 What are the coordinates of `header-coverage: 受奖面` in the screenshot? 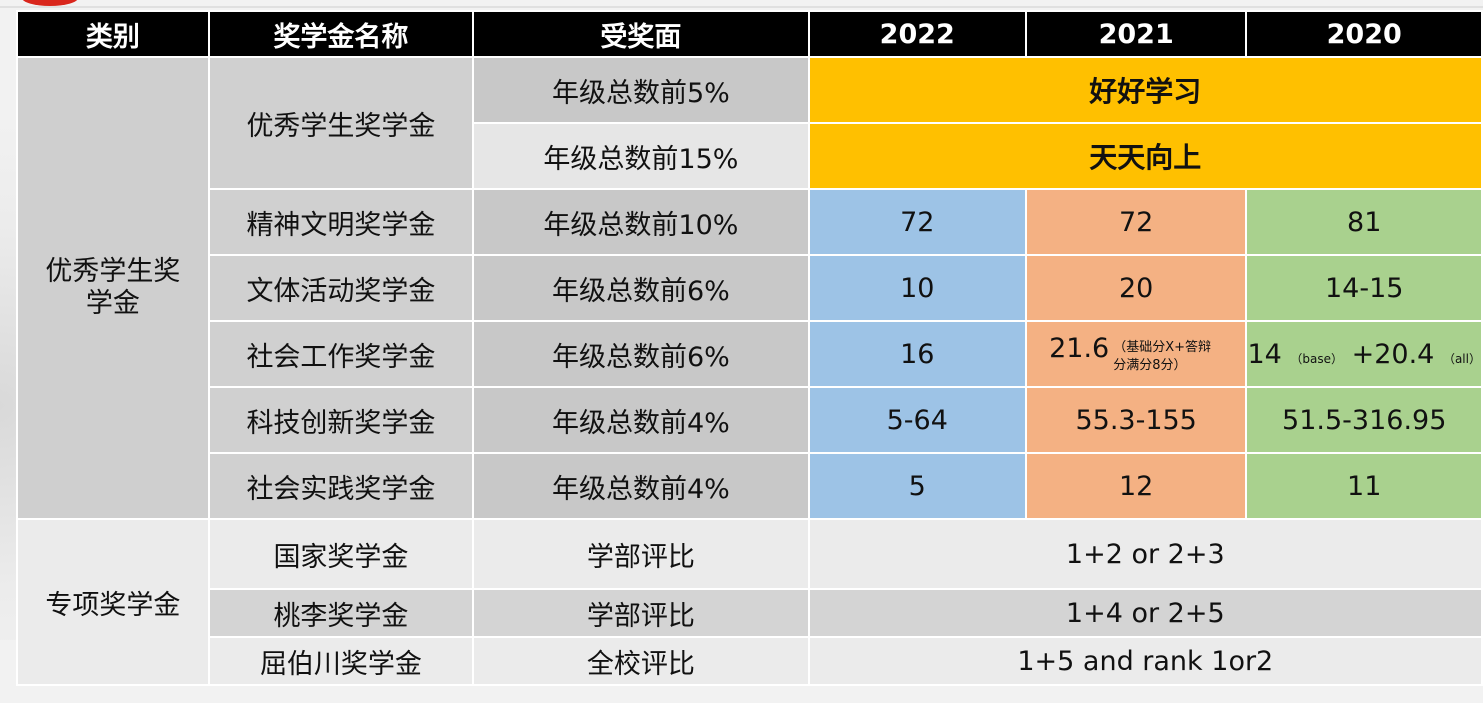 It's located at (641, 34).